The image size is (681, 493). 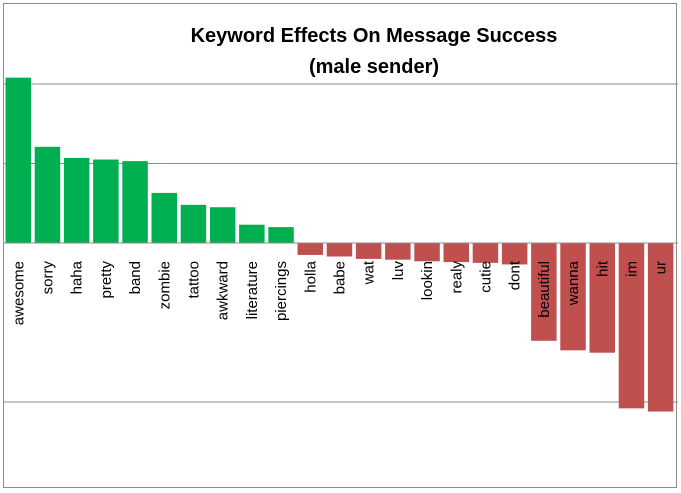 What do you see at coordinates (252, 290) in the screenshot?
I see `category-label-literature: literature` at bounding box center [252, 290].